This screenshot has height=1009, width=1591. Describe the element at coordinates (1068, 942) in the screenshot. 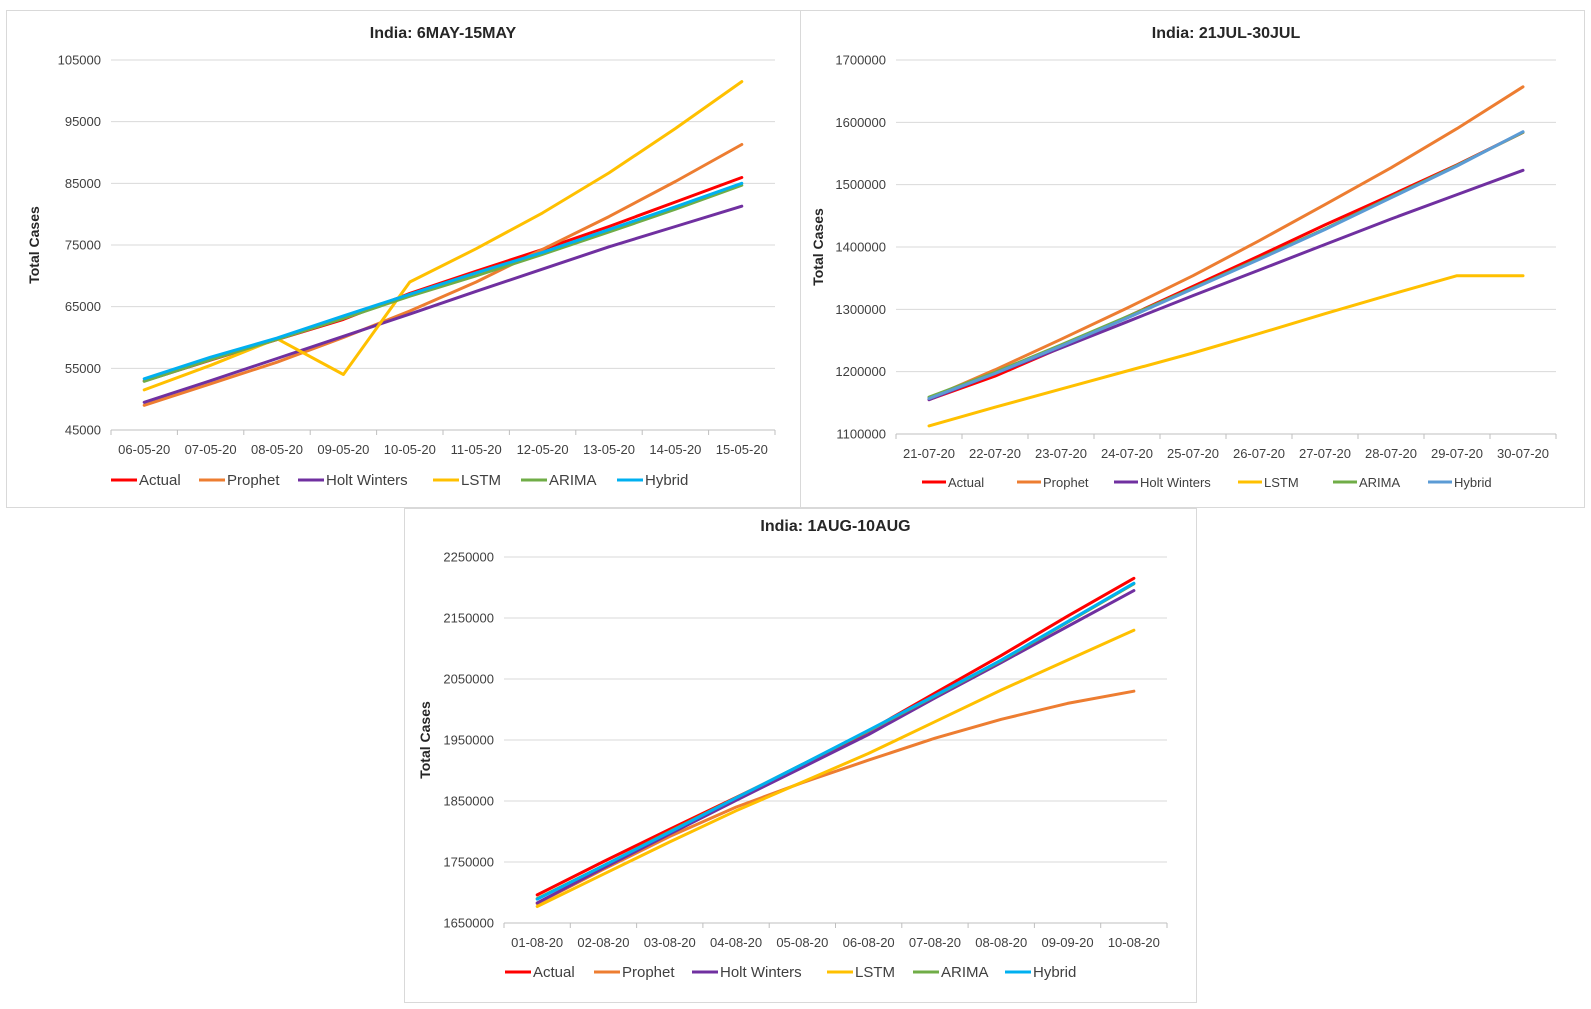

I see `x-tick-label: 09-09-20` at that location.